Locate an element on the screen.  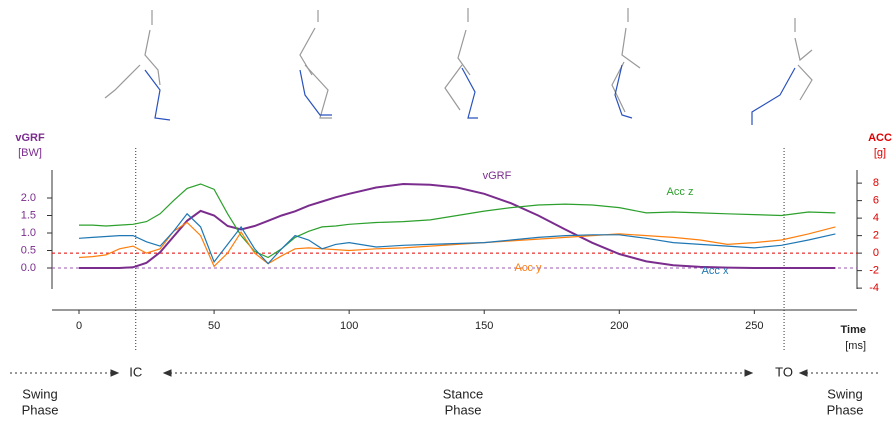
x-unit: [ms] is located at coordinates (855, 346).